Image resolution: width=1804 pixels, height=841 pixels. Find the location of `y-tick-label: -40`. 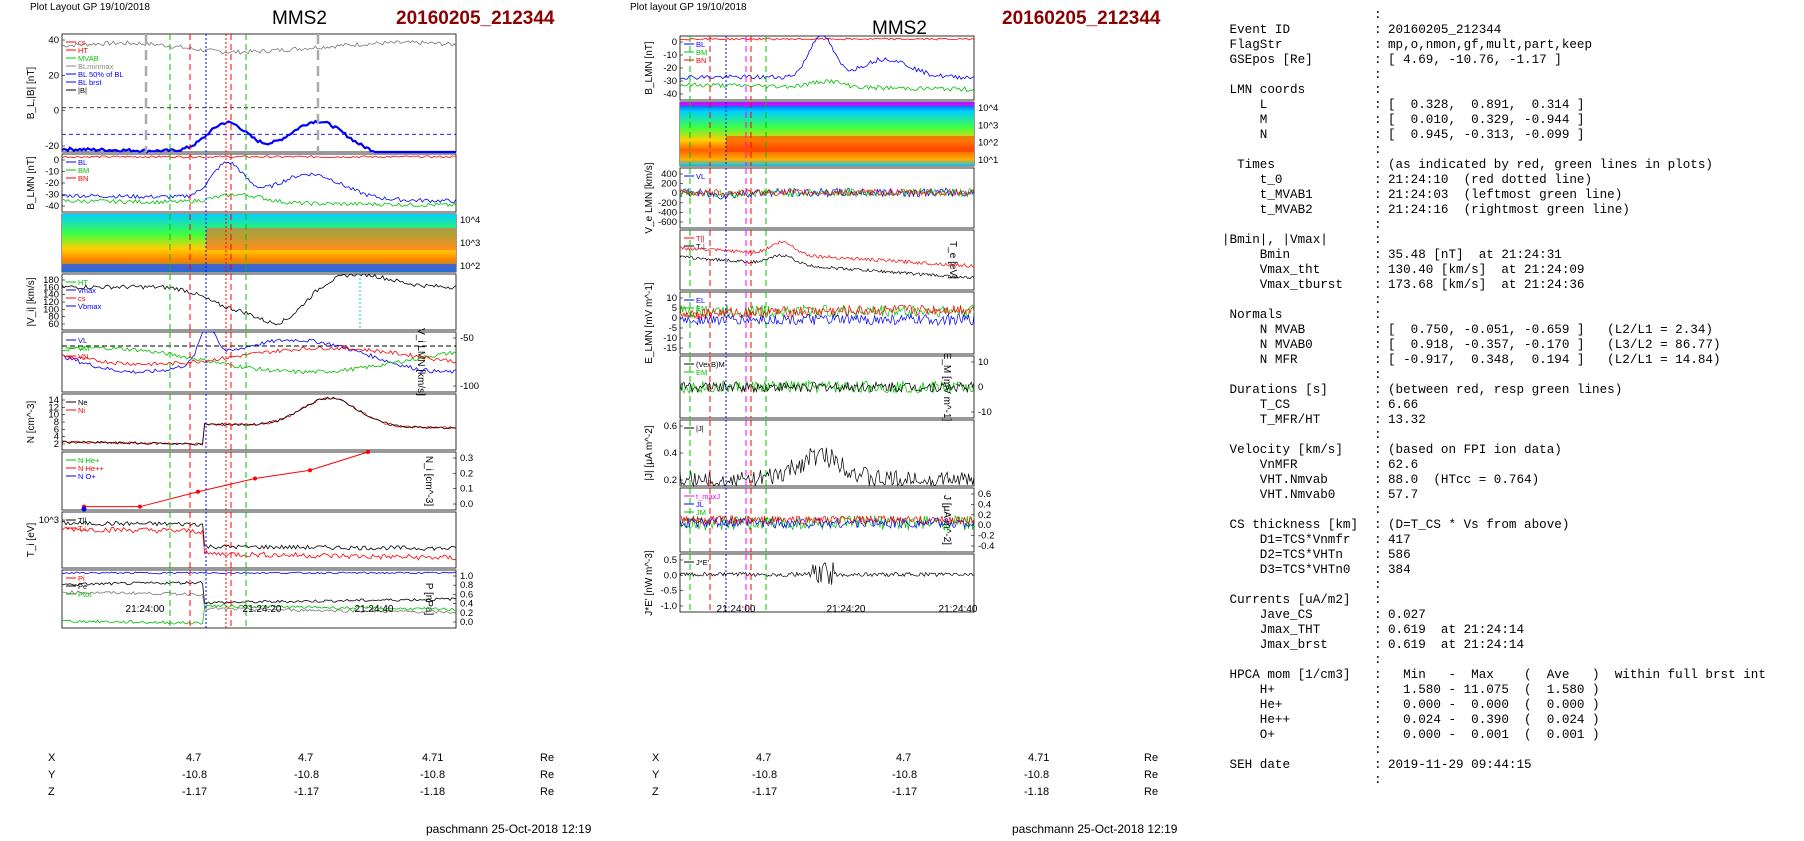

y-tick-label: -40 is located at coordinates (52, 206).